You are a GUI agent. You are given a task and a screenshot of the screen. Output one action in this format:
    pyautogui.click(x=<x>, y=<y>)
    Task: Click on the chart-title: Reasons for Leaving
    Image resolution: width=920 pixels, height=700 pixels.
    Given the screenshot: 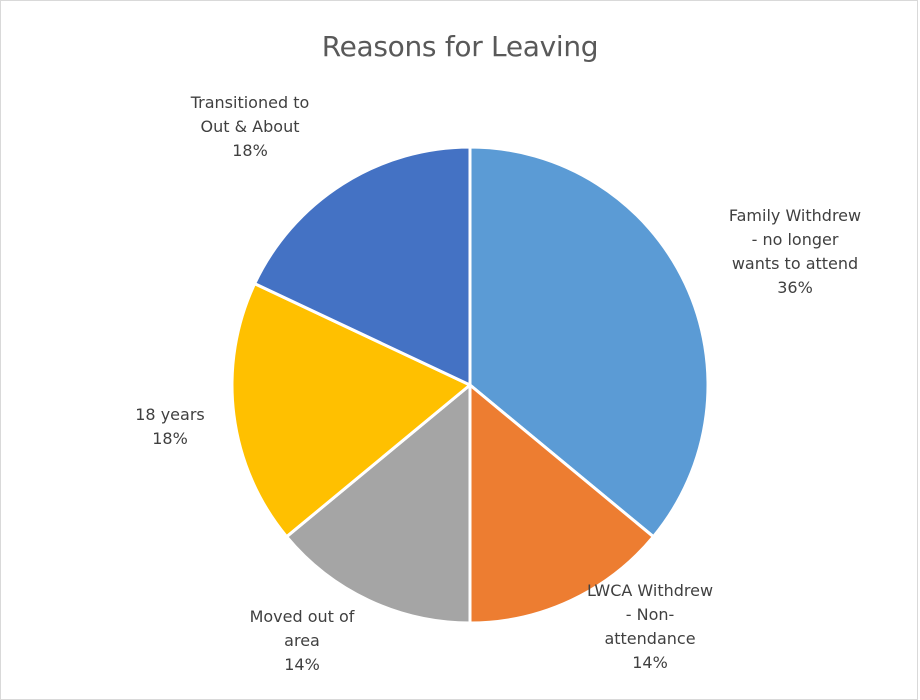 What is the action you would take?
    pyautogui.click(x=460, y=46)
    